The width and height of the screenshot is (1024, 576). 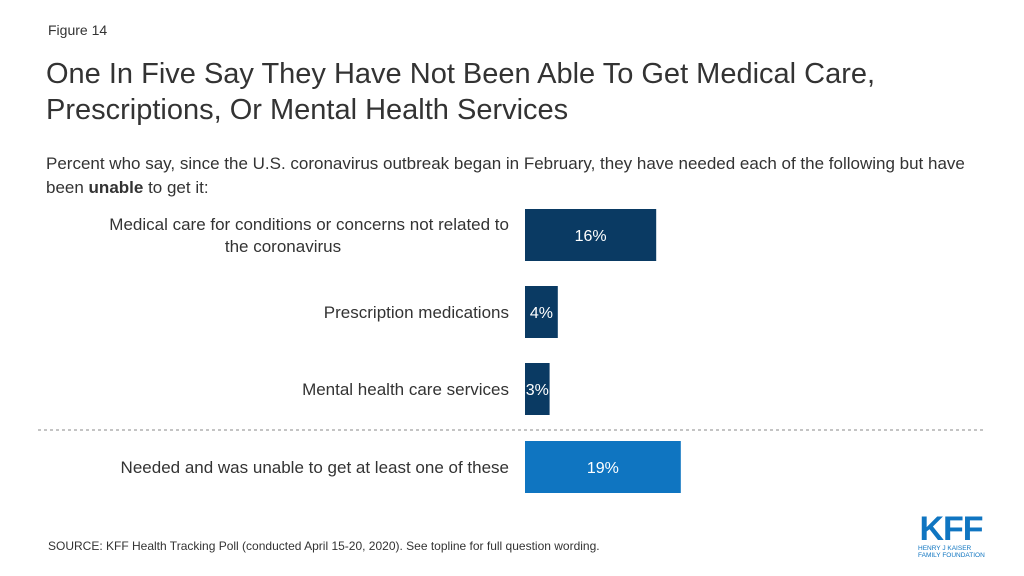 I want to click on data-label: 4%, so click(x=541, y=313).